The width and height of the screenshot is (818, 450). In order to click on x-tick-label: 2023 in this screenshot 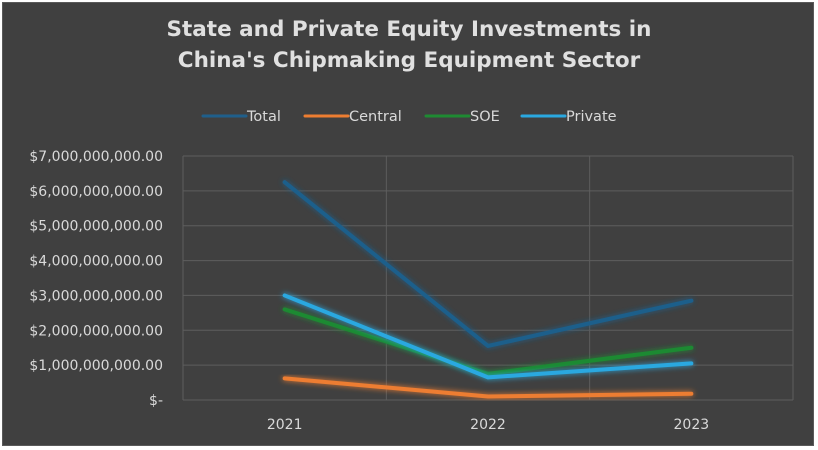, I will do `click(692, 425)`.